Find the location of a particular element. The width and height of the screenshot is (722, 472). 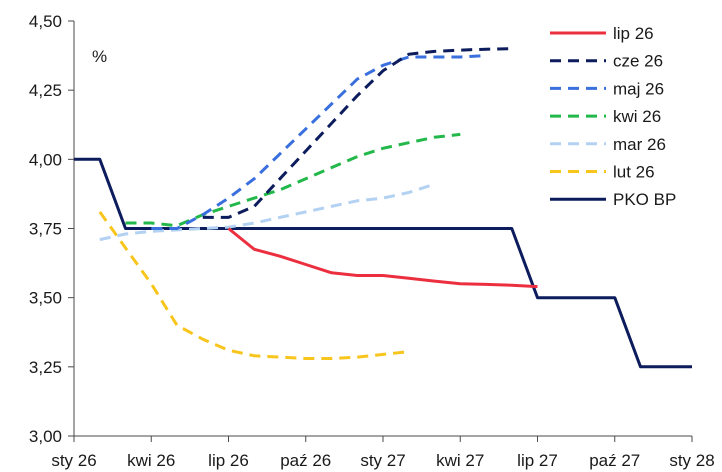

y-tick-label: 3,00 is located at coordinates (45, 436).